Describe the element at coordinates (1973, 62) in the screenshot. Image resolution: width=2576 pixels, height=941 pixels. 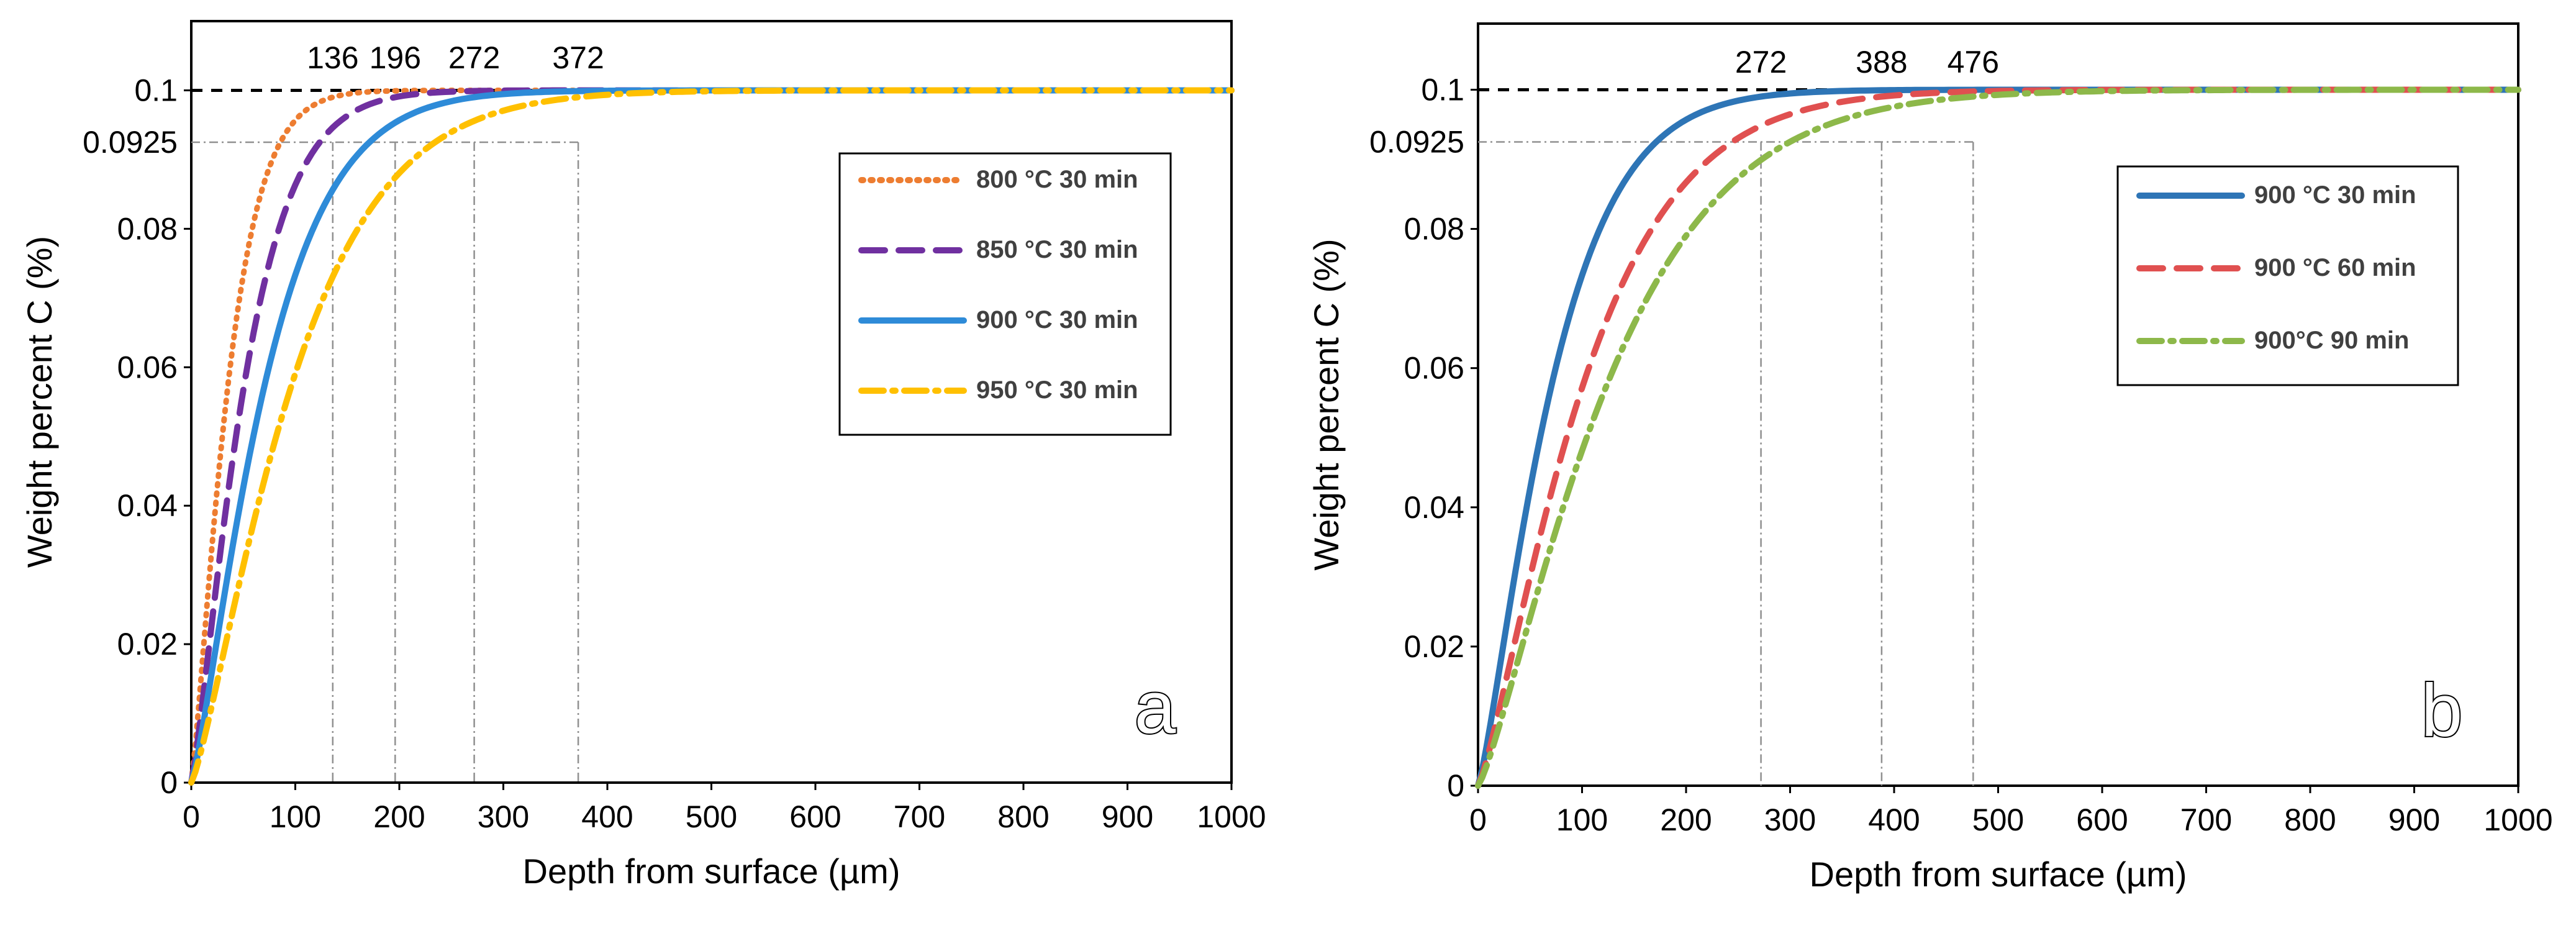
I see `depth-marker-label: 476` at that location.